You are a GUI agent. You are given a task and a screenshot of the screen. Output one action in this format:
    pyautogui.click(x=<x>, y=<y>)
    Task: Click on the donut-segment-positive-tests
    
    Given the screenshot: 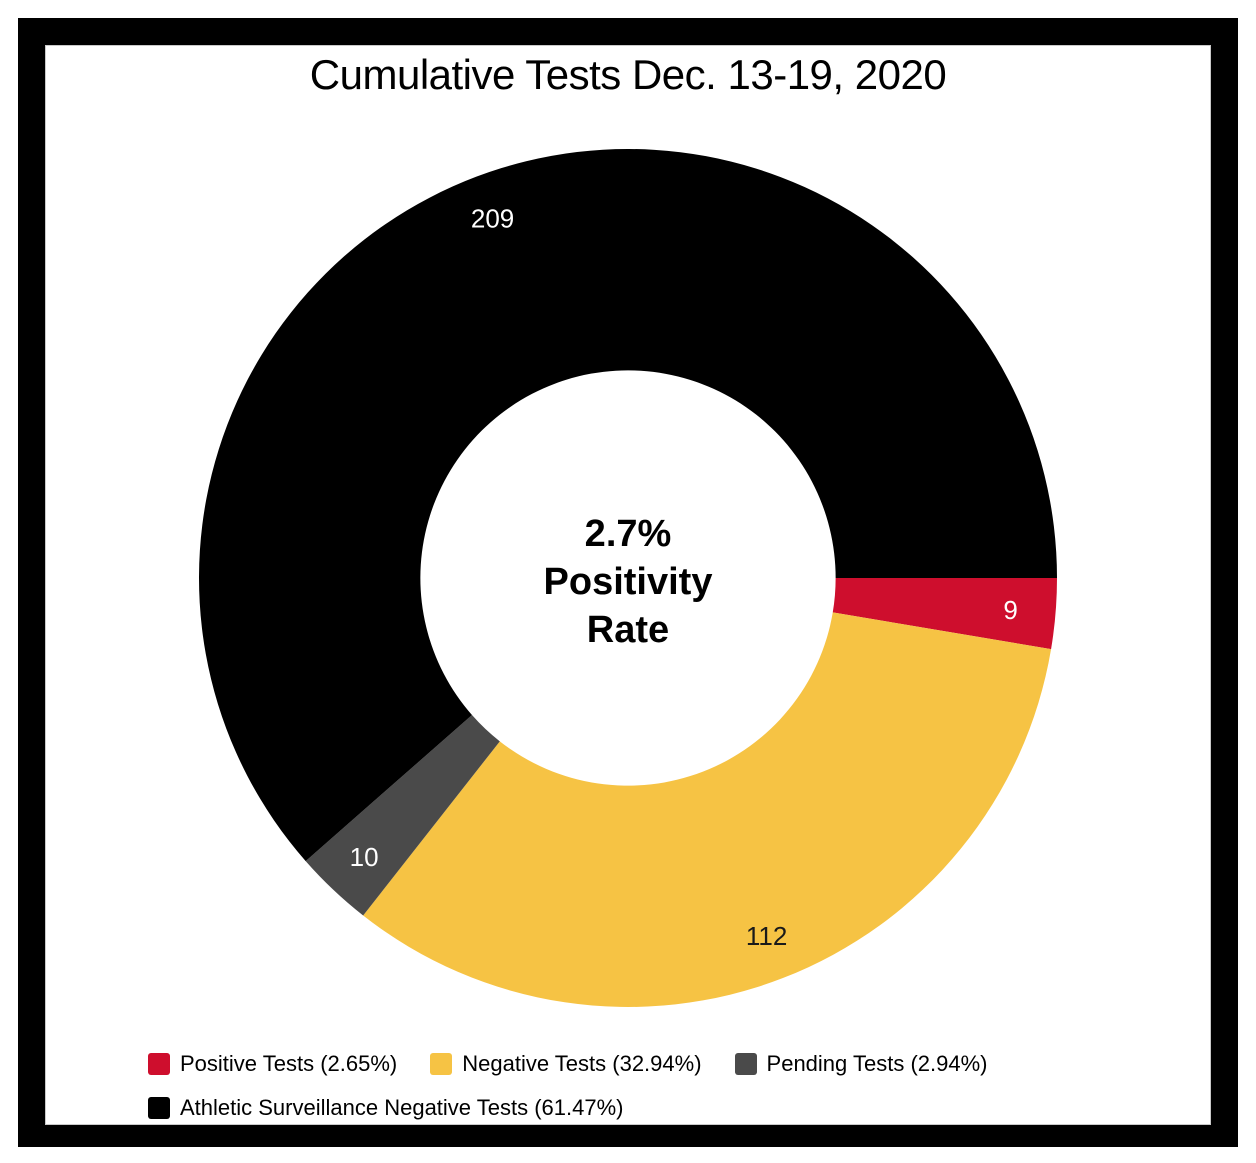 What is the action you would take?
    pyautogui.click(x=944, y=614)
    